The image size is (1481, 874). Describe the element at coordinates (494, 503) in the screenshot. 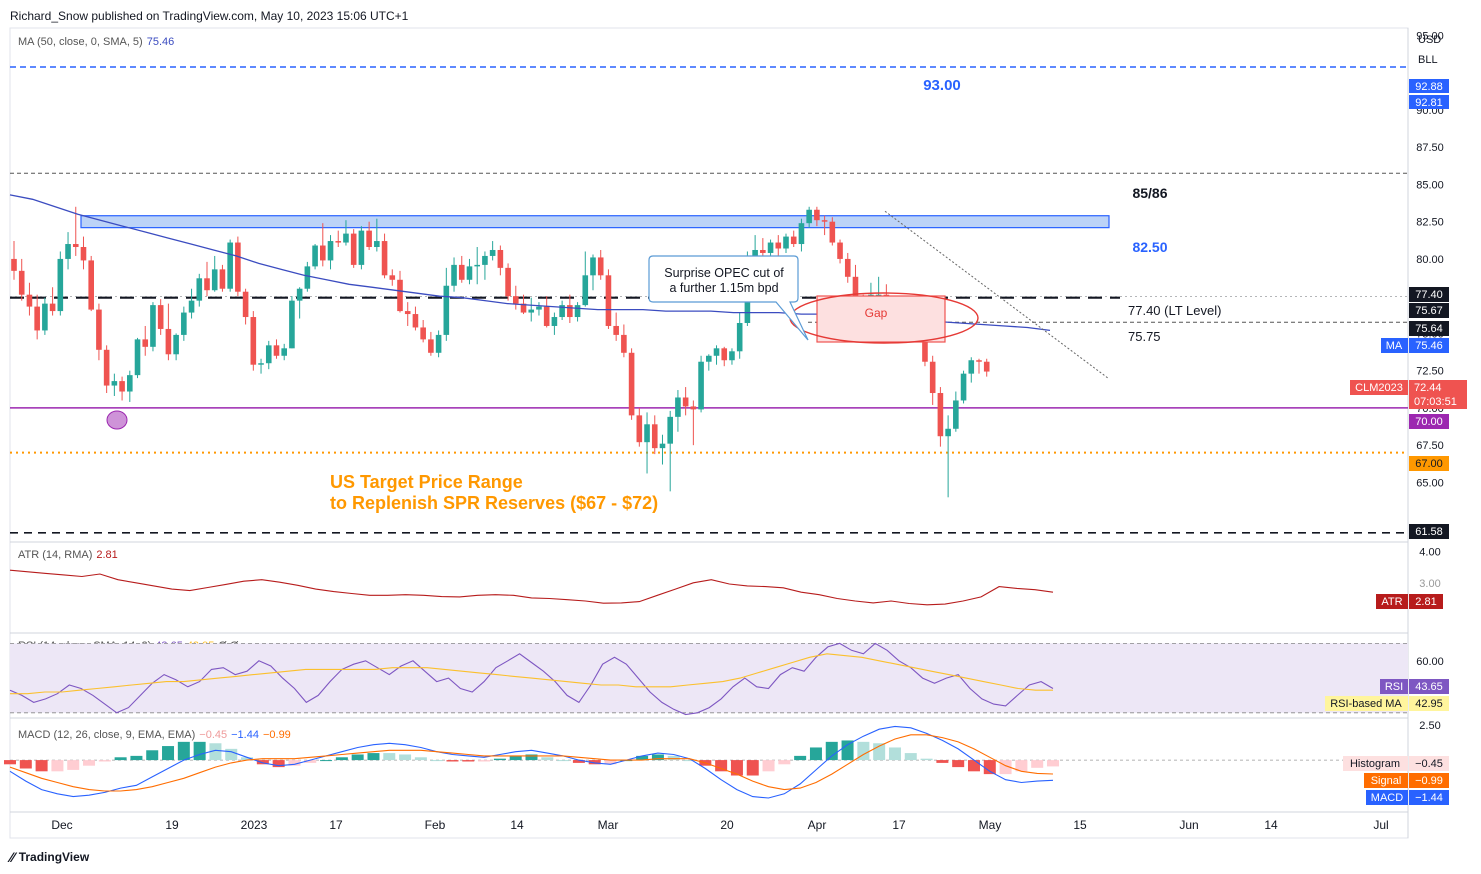

I see `spr-range-line2: to Replenish SPR Reserves ($67 - $72)` at that location.